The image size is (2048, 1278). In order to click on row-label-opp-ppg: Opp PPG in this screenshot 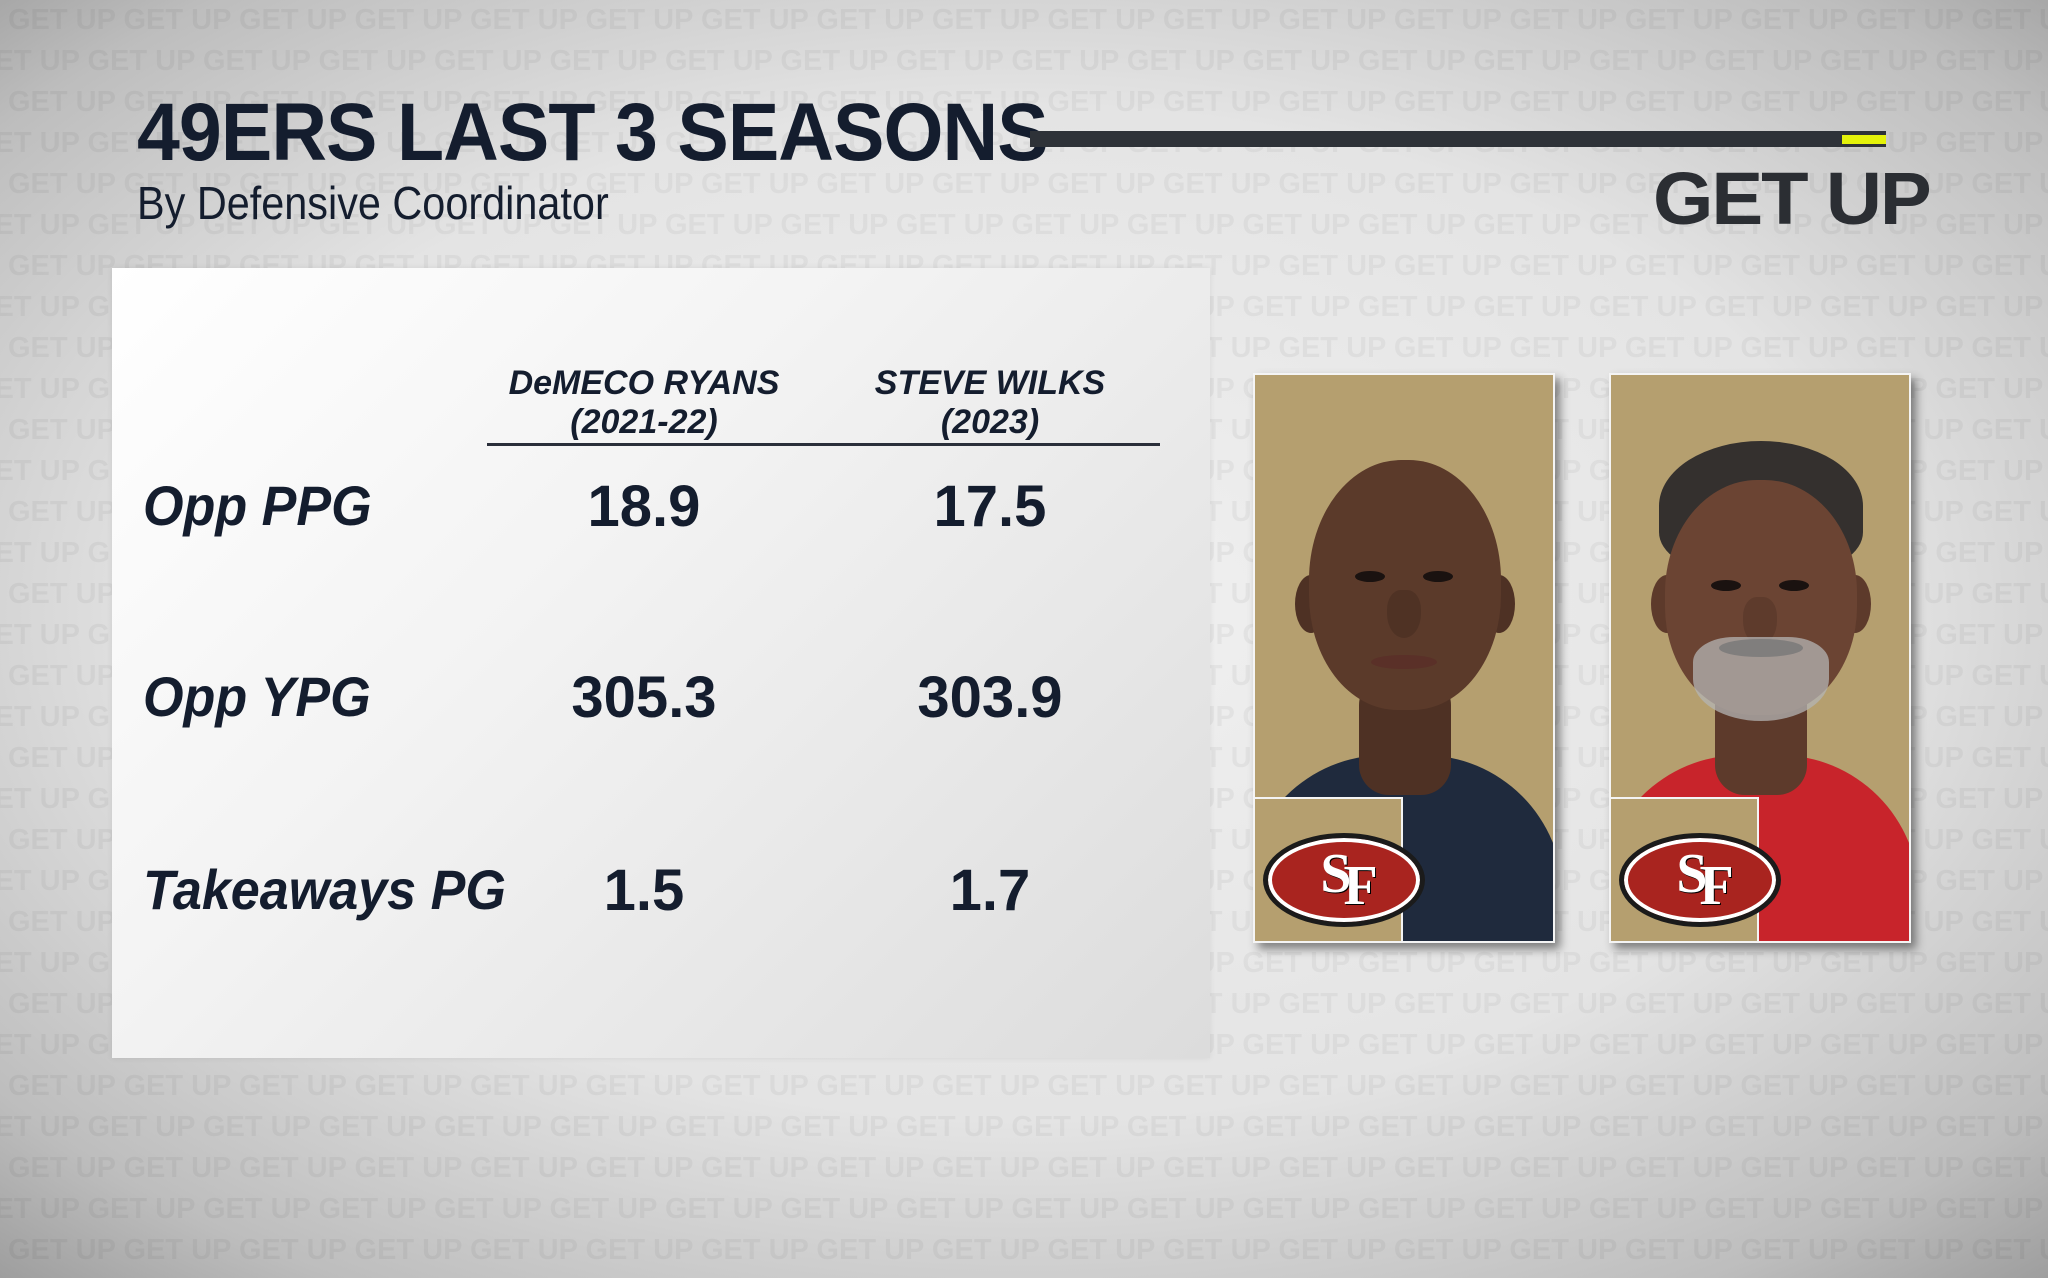, I will do `click(257, 505)`.